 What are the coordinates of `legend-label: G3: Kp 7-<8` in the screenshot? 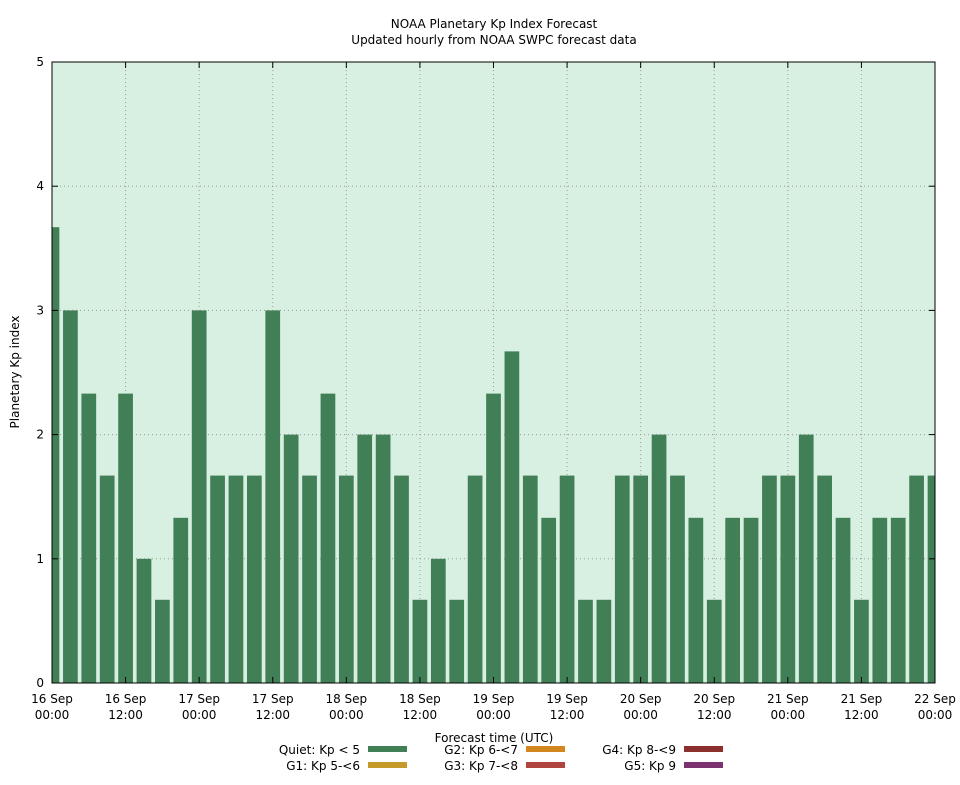 It's located at (481, 766).